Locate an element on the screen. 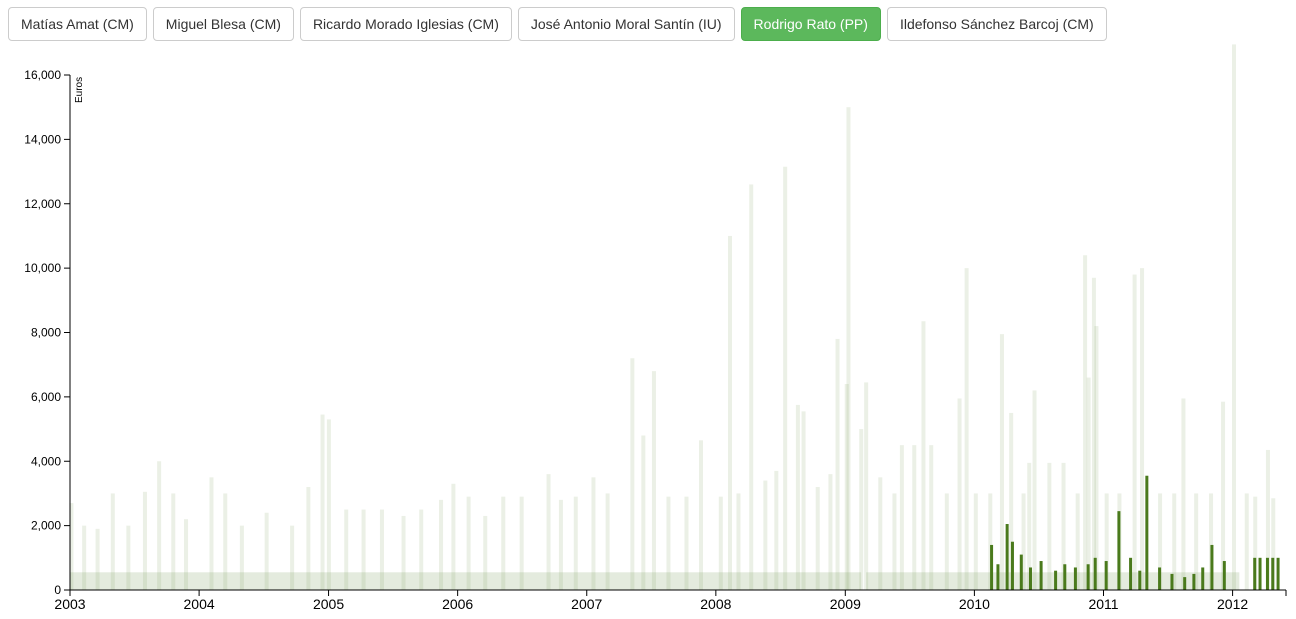  y-tick-0: 0 is located at coordinates (62, 590).